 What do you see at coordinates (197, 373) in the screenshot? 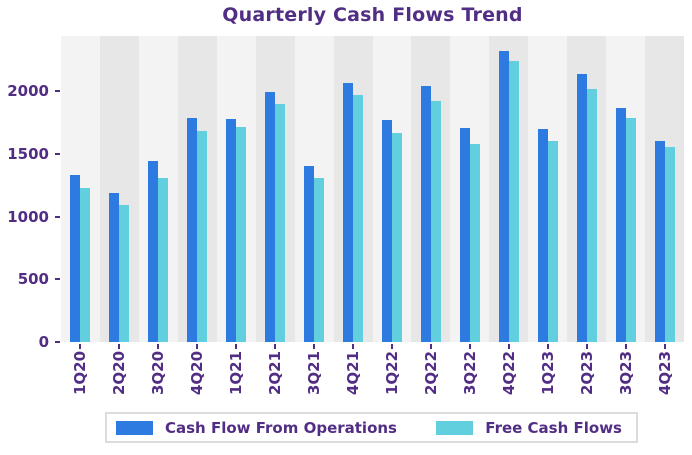
I see `x-tick-label-4Q20: 4Q20` at bounding box center [197, 373].